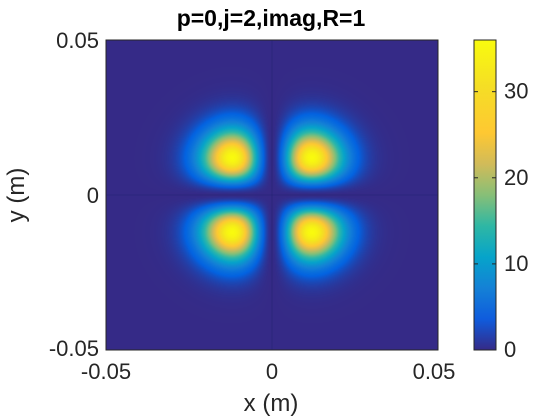  I want to click on colorbar-tick-label: 20, so click(516, 177).